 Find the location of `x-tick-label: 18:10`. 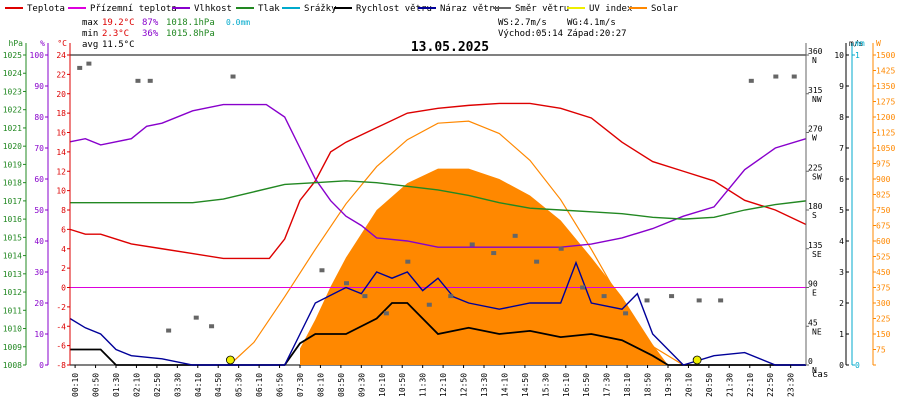

x-tick-label: 18:10 is located at coordinates (627, 385).